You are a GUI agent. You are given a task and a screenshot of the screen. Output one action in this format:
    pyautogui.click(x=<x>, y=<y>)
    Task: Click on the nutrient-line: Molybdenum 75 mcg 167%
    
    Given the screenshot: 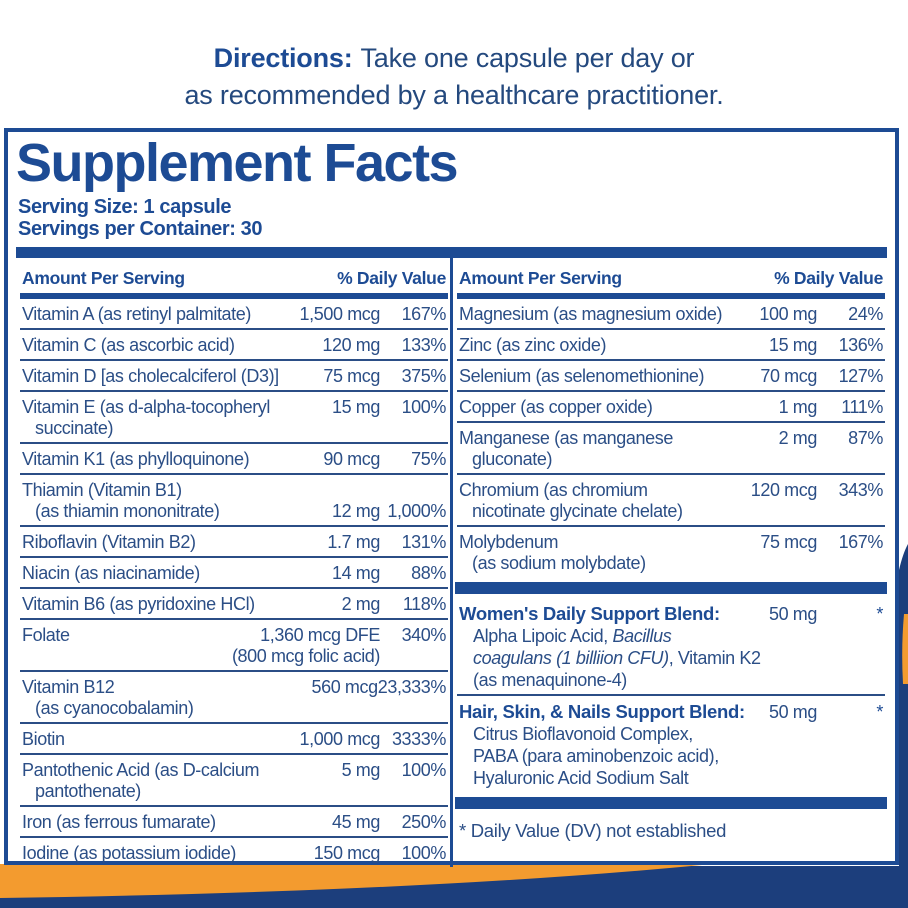 What is the action you would take?
    pyautogui.click(x=671, y=542)
    